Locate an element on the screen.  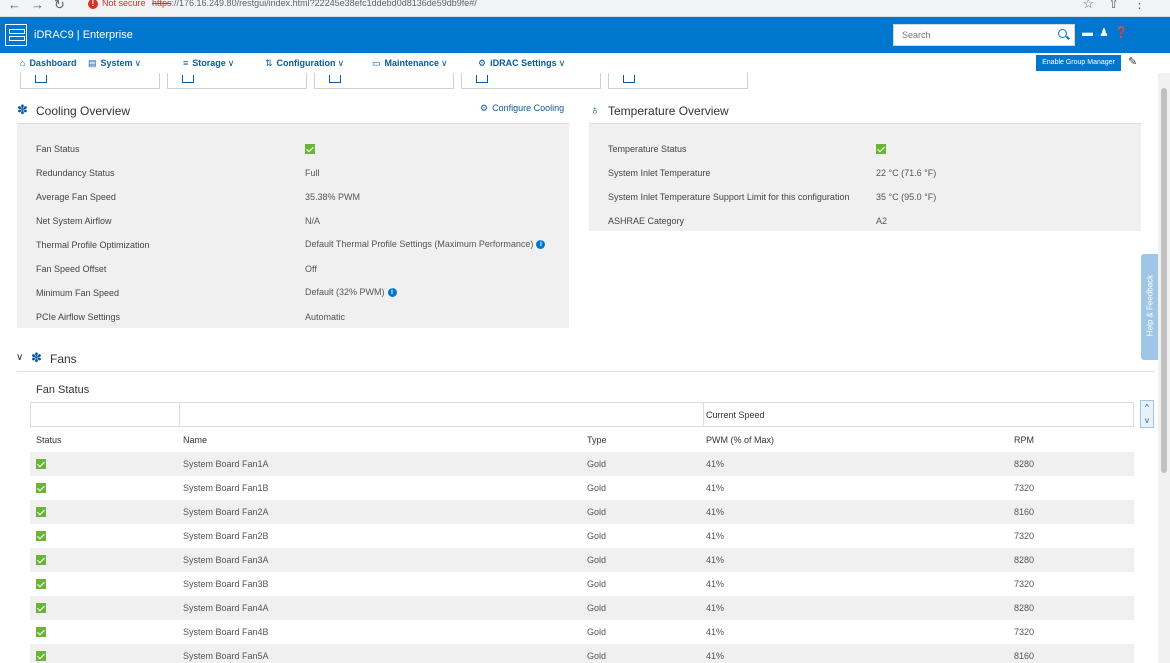
table-scroll-control: ^ v is located at coordinates (1147, 414).